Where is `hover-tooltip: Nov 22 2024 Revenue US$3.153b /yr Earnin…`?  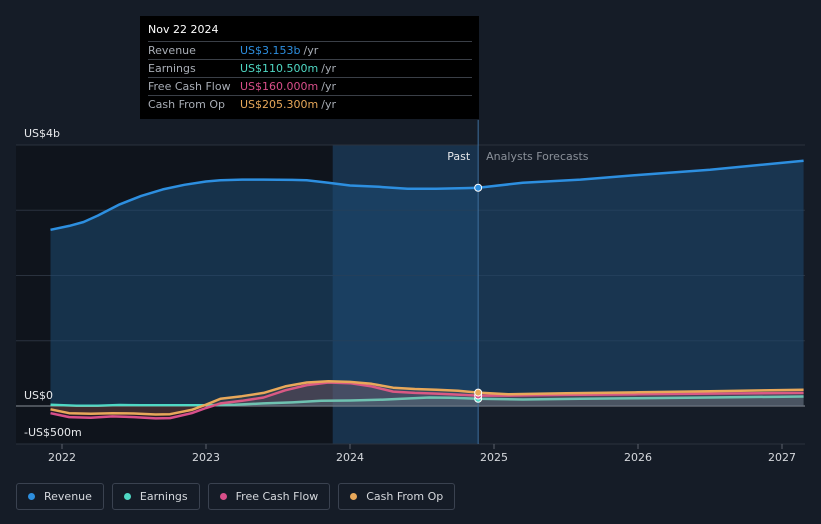
hover-tooltip: Nov 22 2024 Revenue US$3.153b /yr Earnin… is located at coordinates (309, 67).